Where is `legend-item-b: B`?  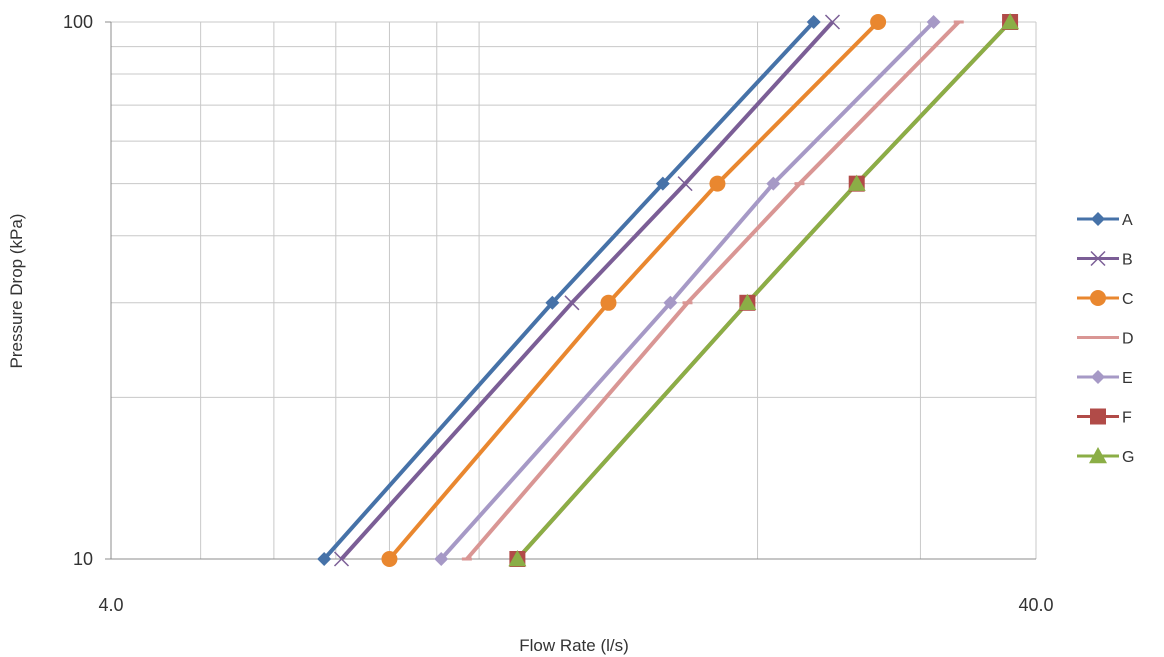 legend-item-b: B is located at coordinates (1105, 259).